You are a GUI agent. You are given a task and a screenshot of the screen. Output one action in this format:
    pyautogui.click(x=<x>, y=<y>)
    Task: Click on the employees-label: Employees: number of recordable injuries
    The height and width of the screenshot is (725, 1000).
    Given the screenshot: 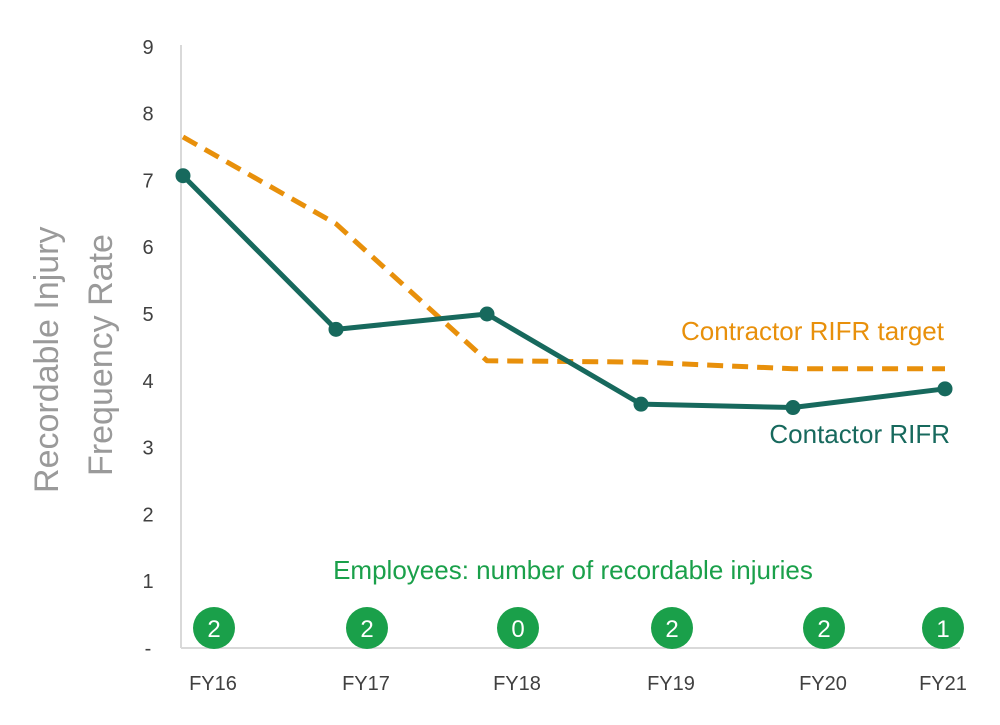 What is the action you would take?
    pyautogui.click(x=573, y=570)
    